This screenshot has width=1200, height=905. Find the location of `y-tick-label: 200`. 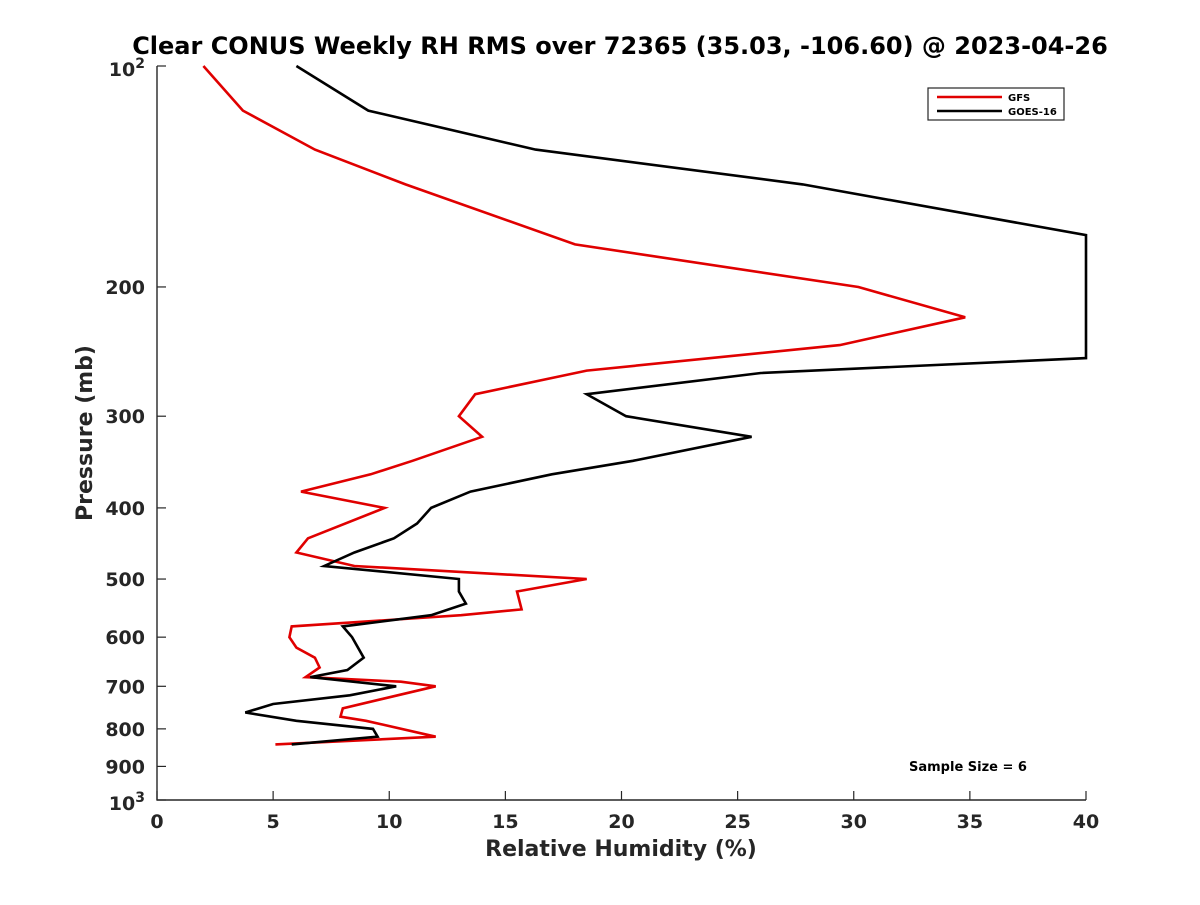

y-tick-label: 200 is located at coordinates (125, 288).